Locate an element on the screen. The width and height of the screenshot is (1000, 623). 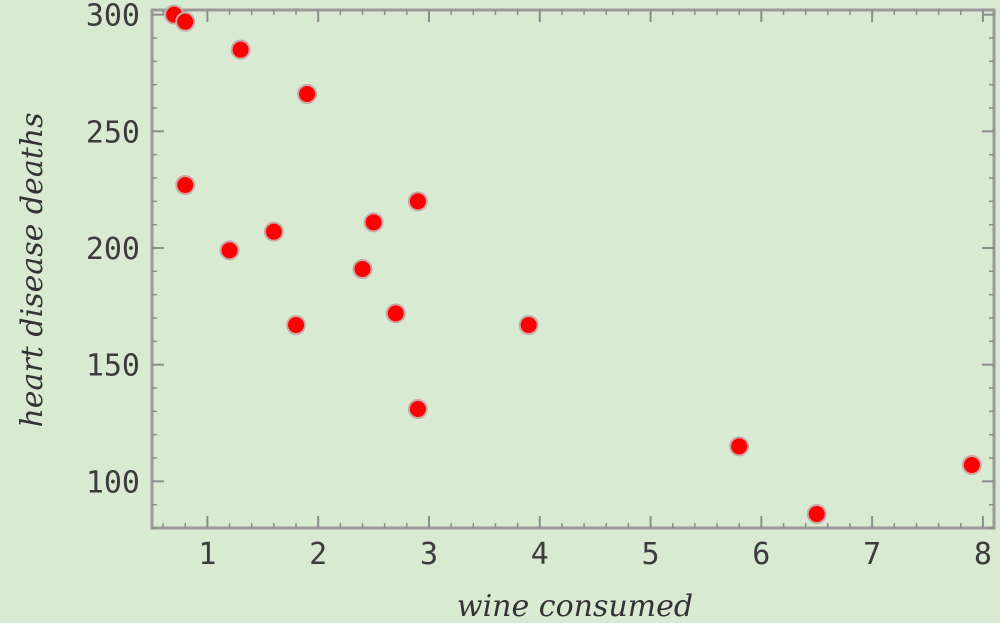
x-tick-label: 8 is located at coordinates (983, 554).